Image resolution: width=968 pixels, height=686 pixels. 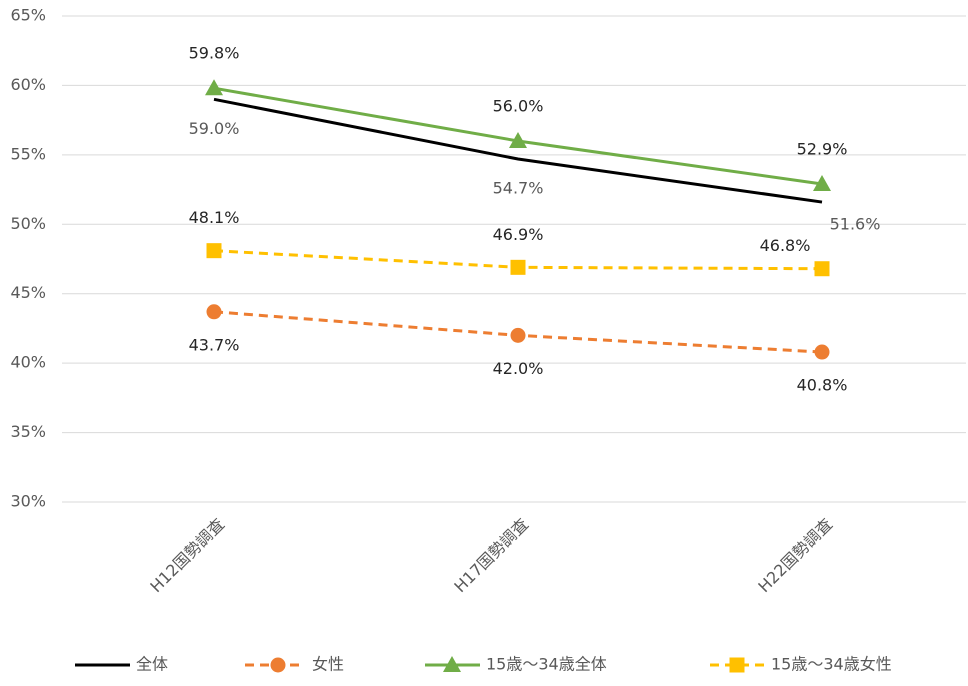 What do you see at coordinates (785, 245) in the screenshot?
I see `data-label: 46.8%` at bounding box center [785, 245].